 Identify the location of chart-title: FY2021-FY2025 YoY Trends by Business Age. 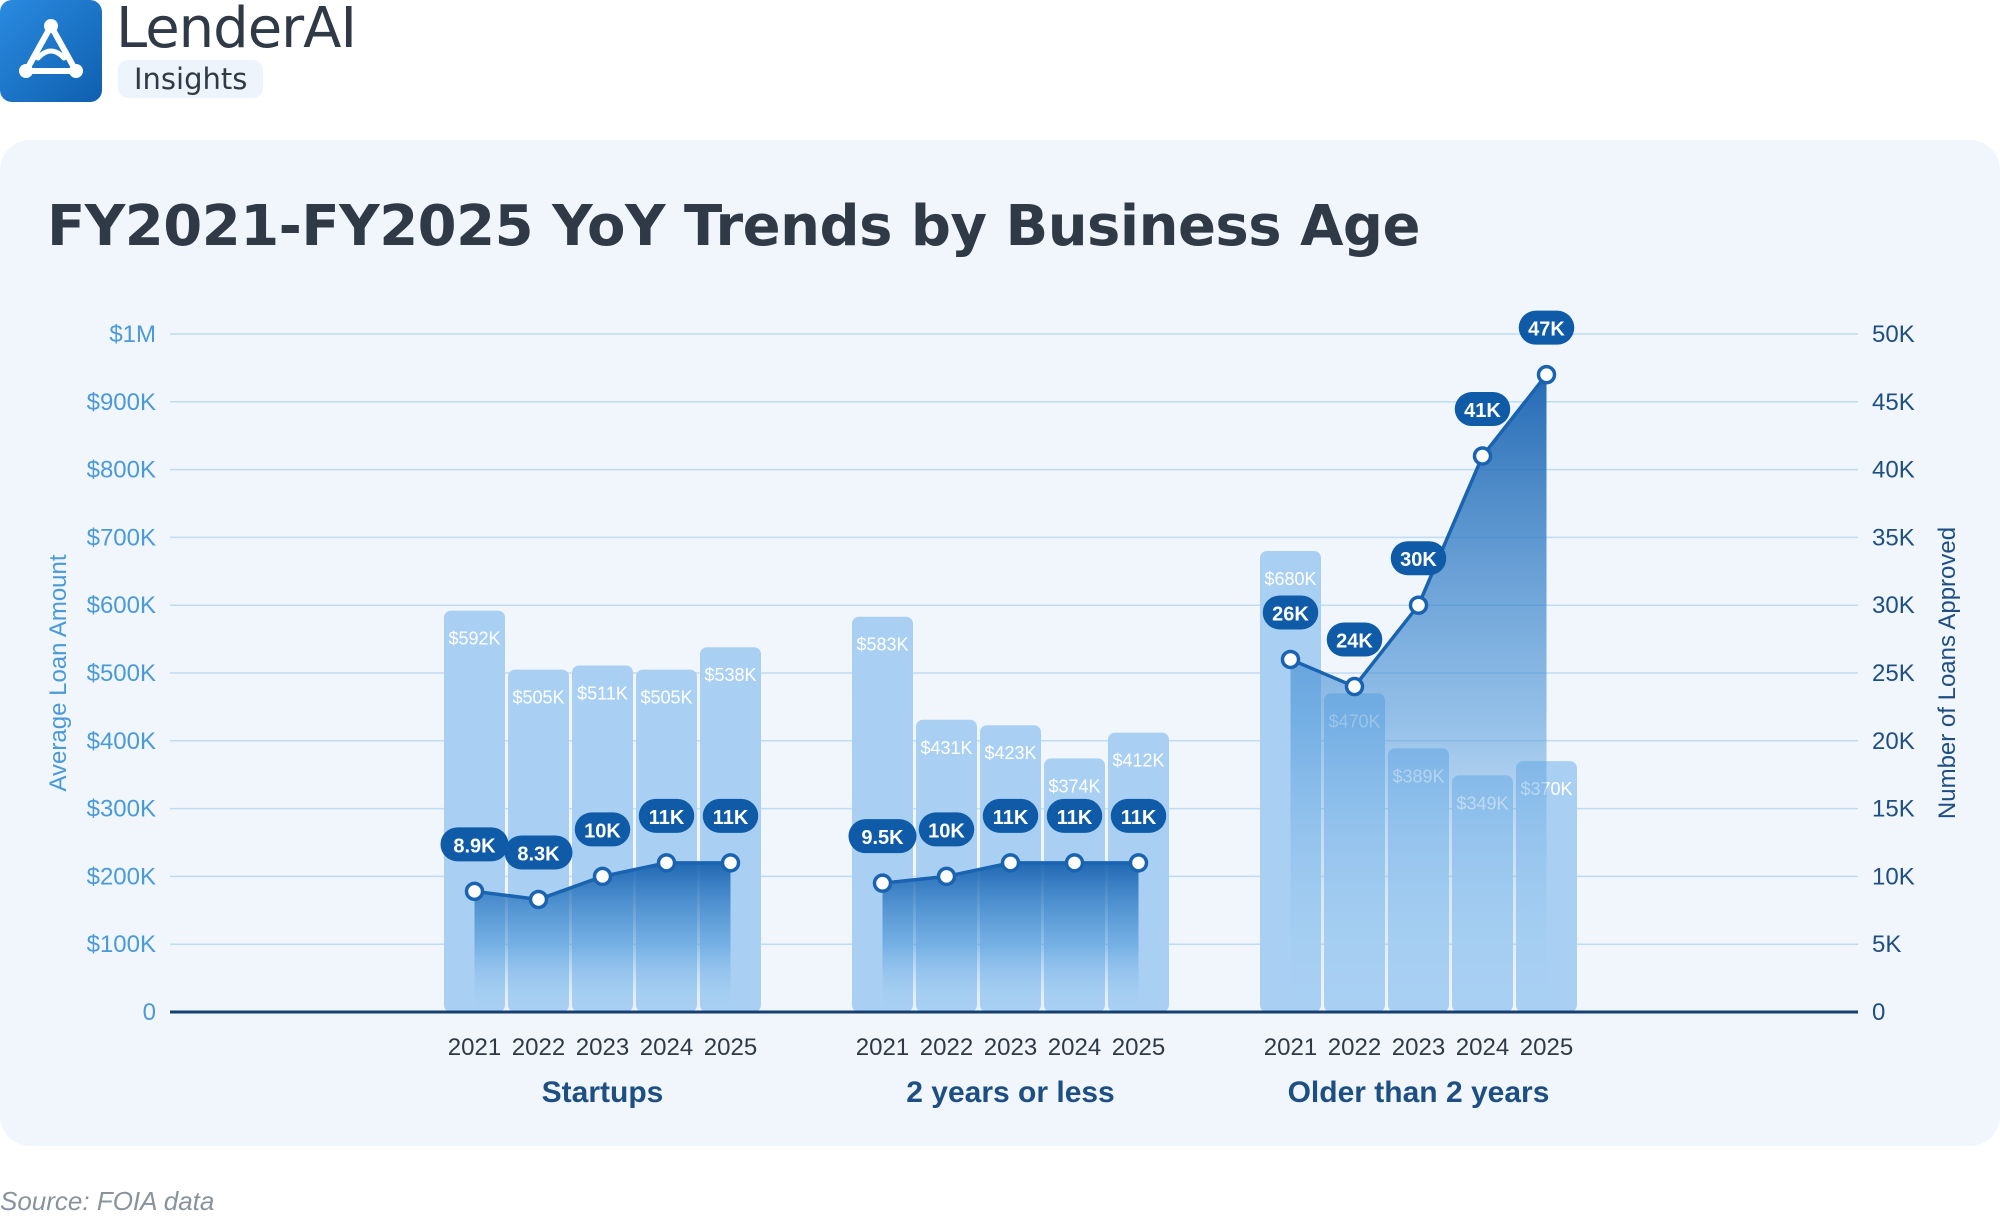
(734, 226).